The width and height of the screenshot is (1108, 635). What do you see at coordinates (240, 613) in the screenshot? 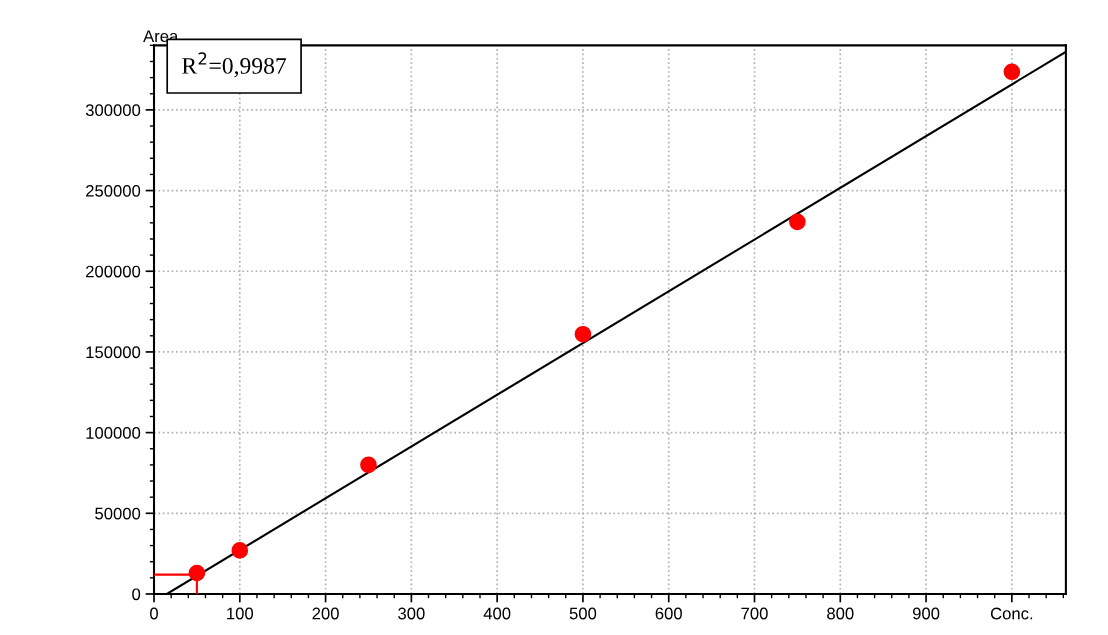
I see `x-tick-label: 100` at bounding box center [240, 613].